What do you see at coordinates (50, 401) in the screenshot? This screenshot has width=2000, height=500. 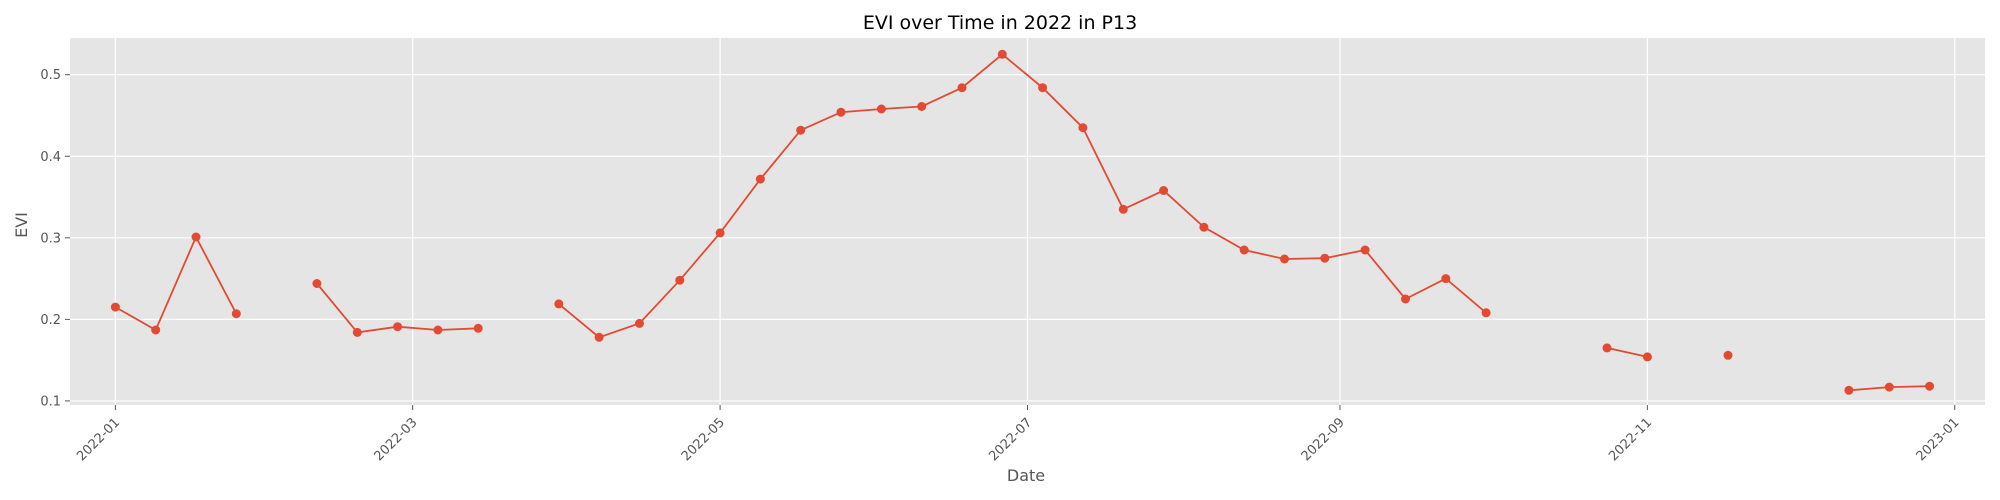 I see `y-tick-label: 0.1` at bounding box center [50, 401].